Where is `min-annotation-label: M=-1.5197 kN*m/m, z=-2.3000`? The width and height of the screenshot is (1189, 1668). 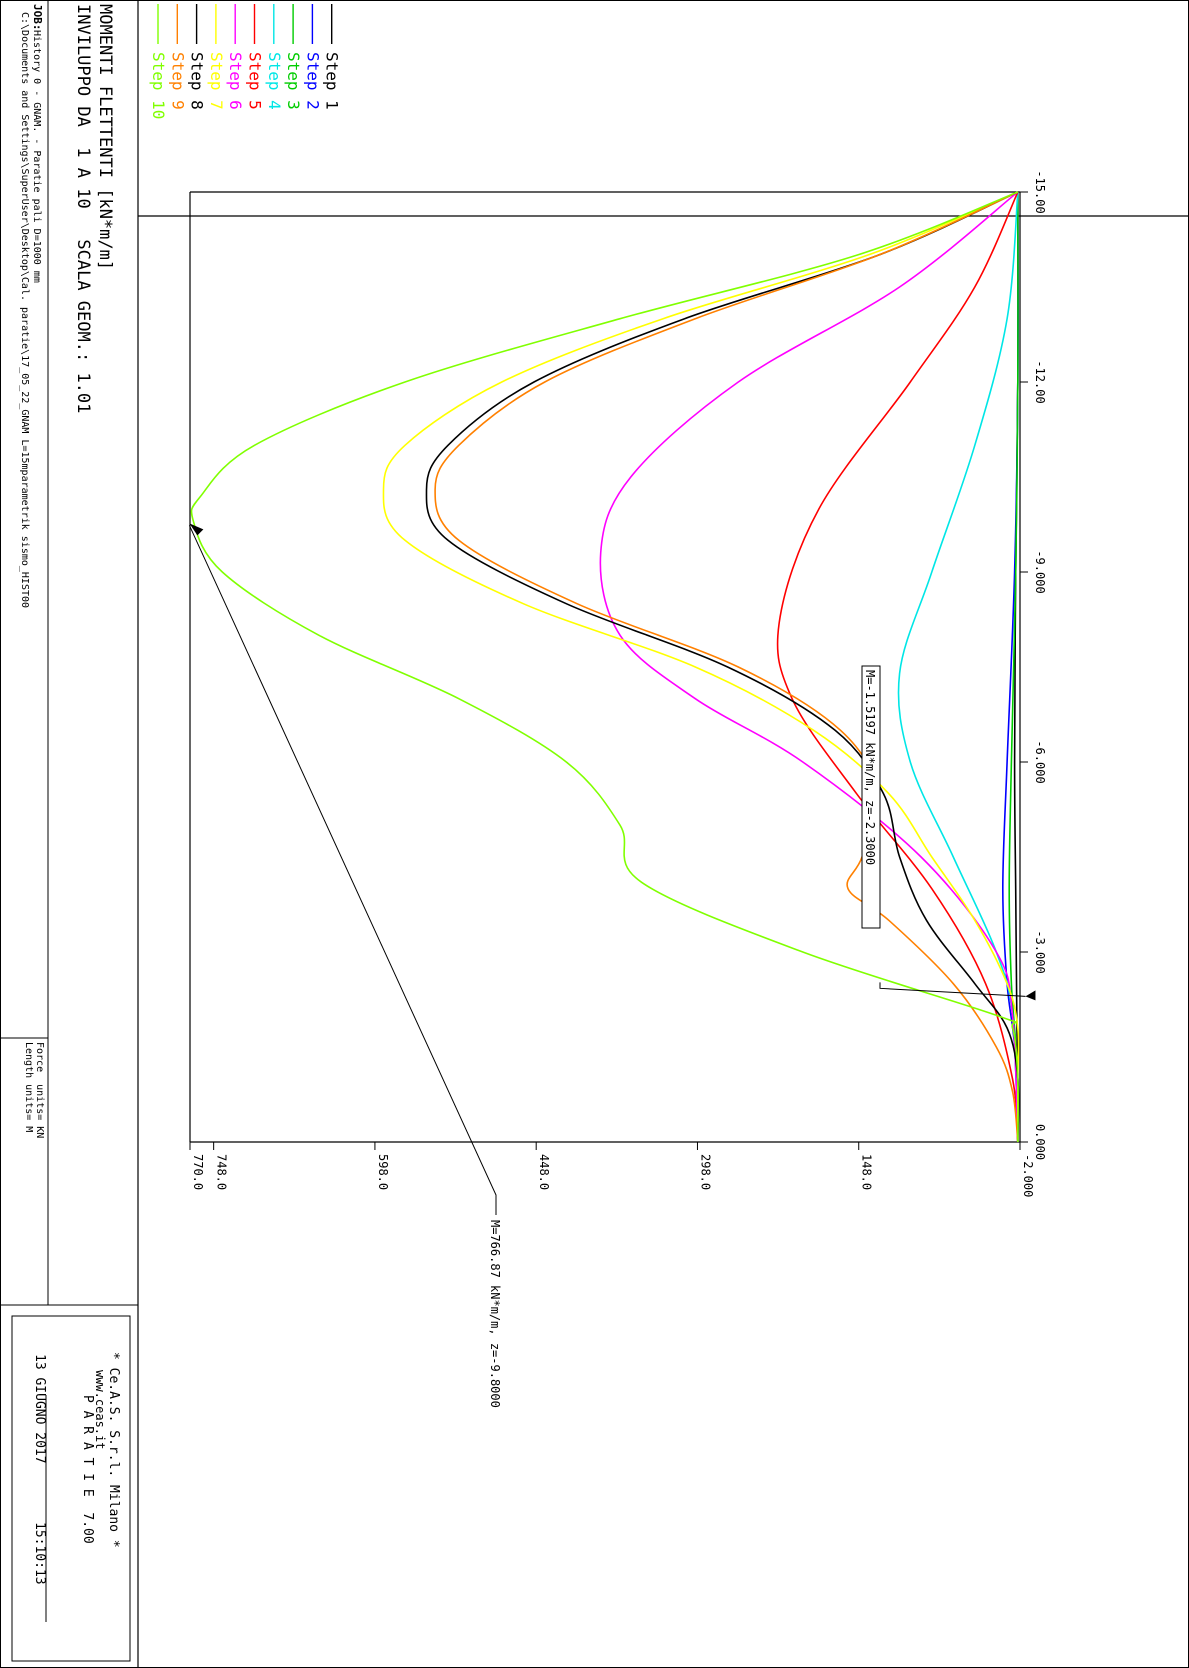 min-annotation-label: M=-1.5197 kN*m/m, z=-2.3000 is located at coordinates (870, 767).